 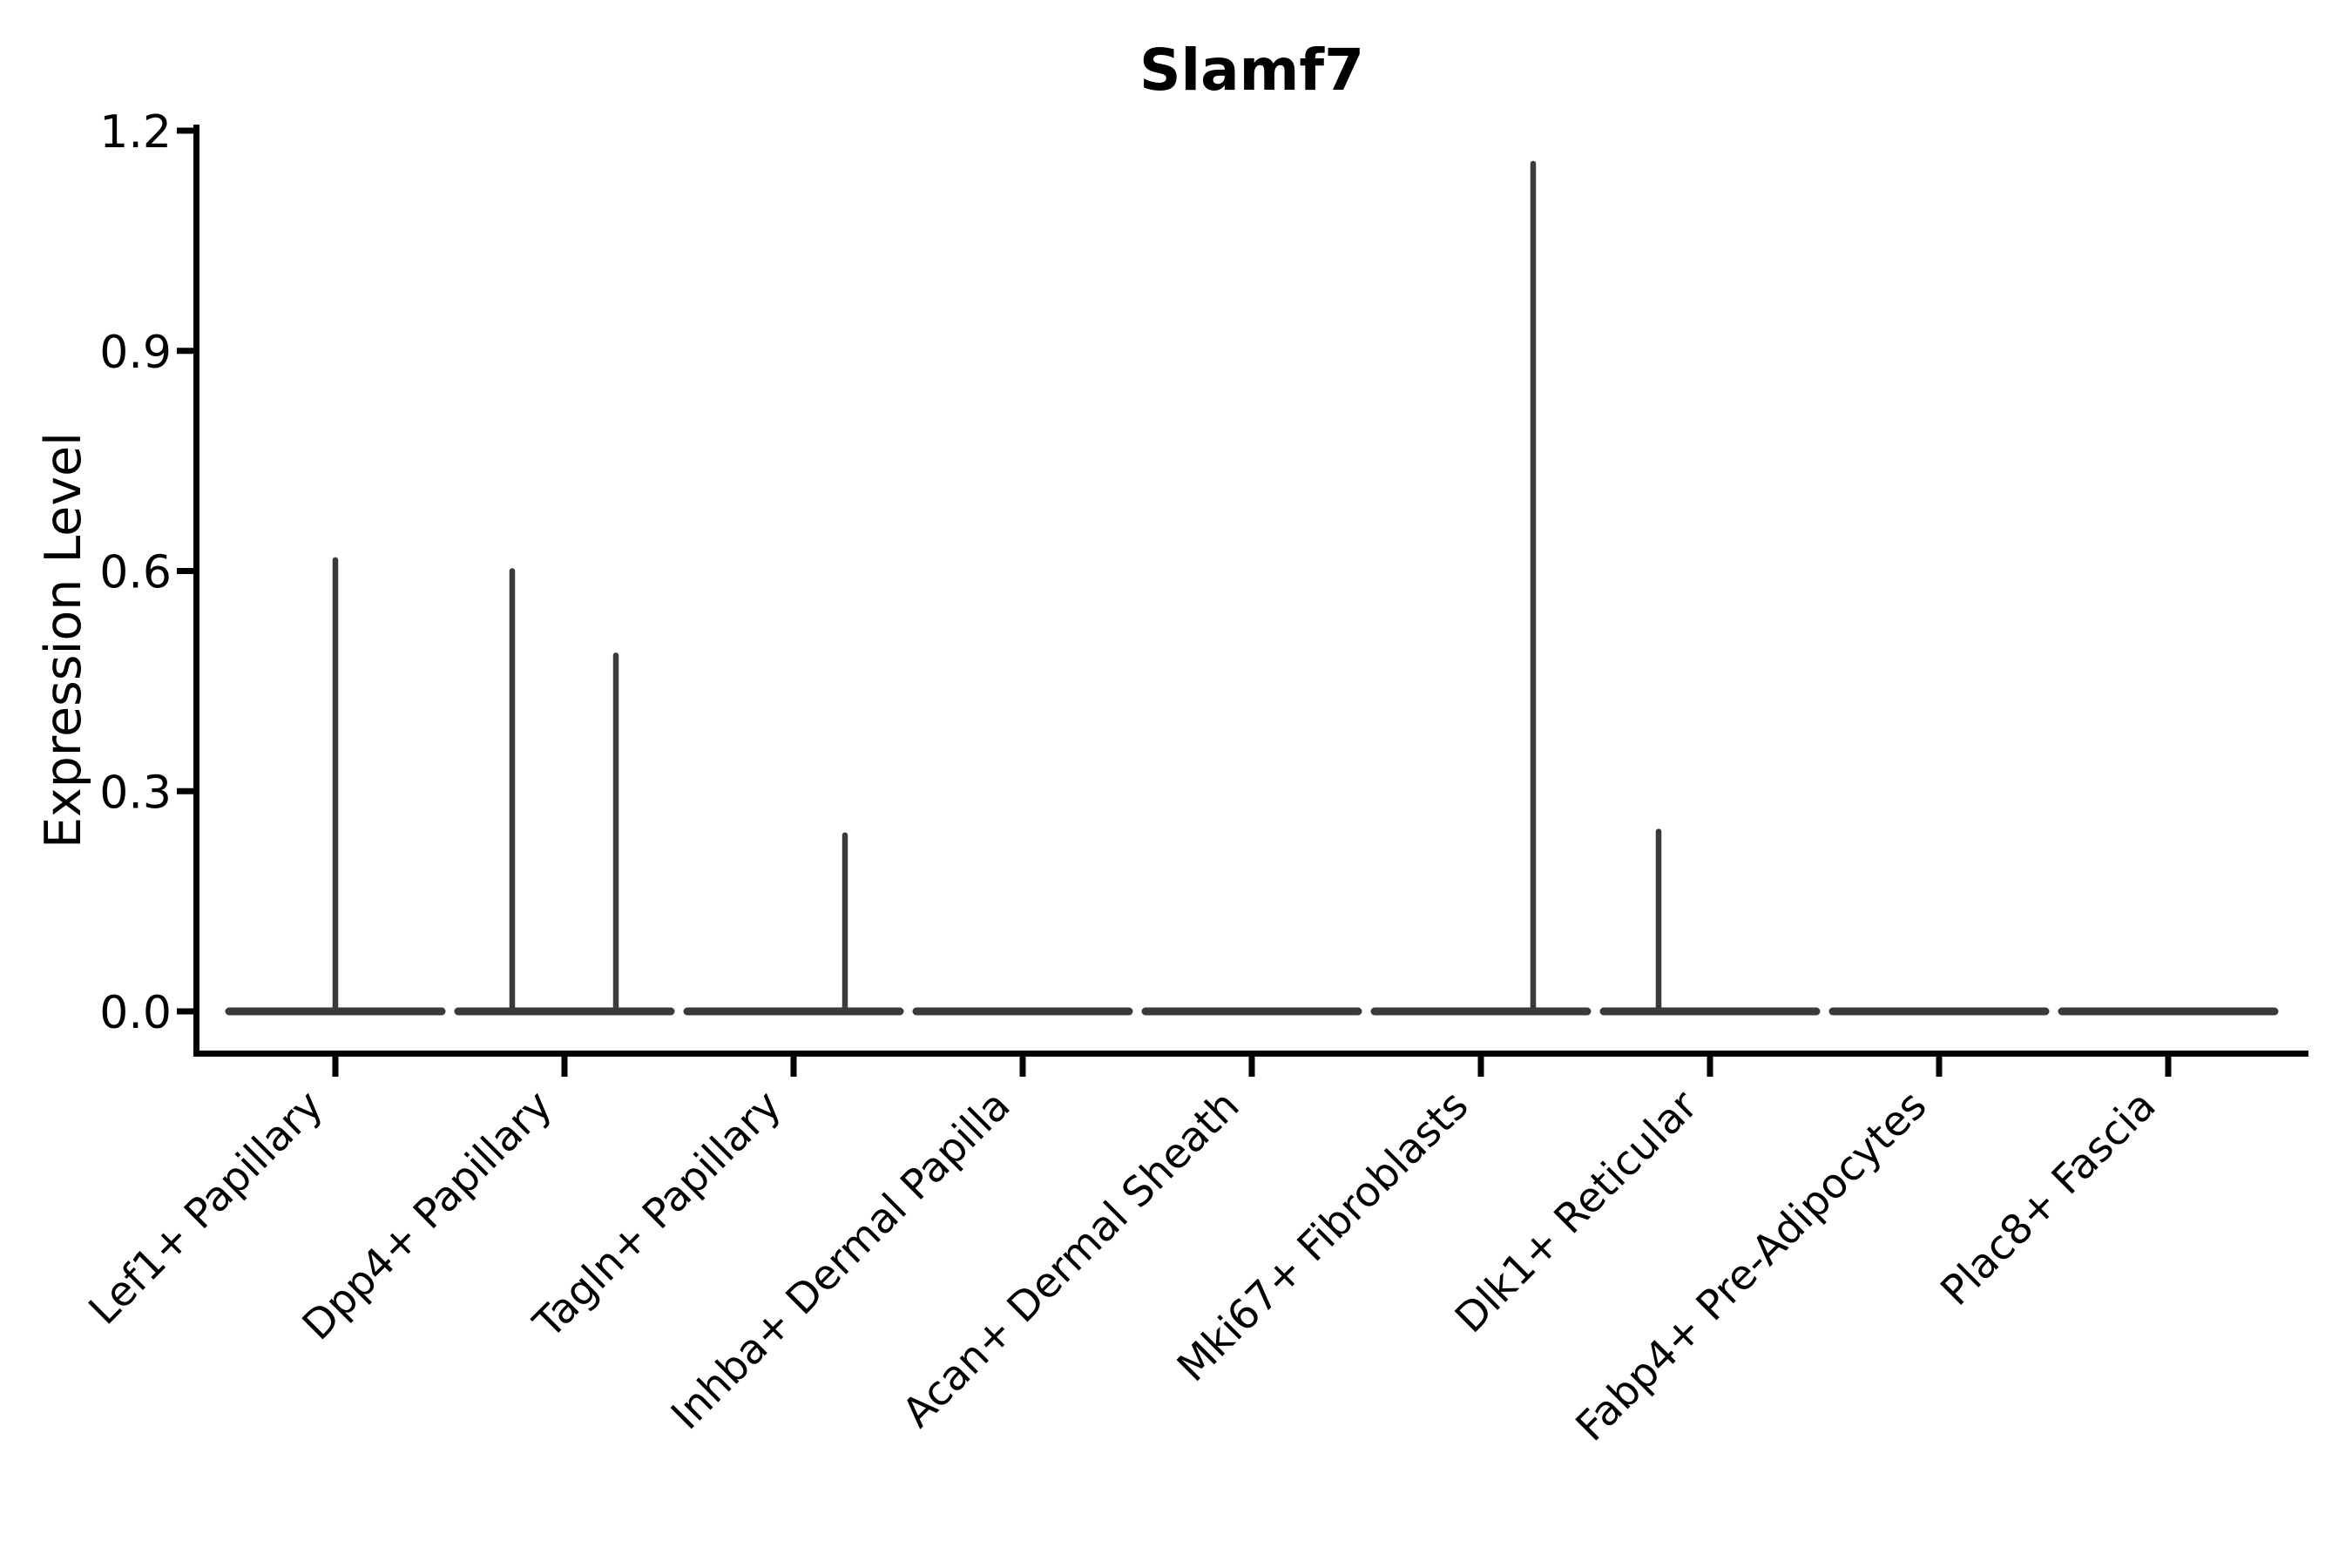 What do you see at coordinates (135, 573) in the screenshot?
I see `y-tick-label: 0.6` at bounding box center [135, 573].